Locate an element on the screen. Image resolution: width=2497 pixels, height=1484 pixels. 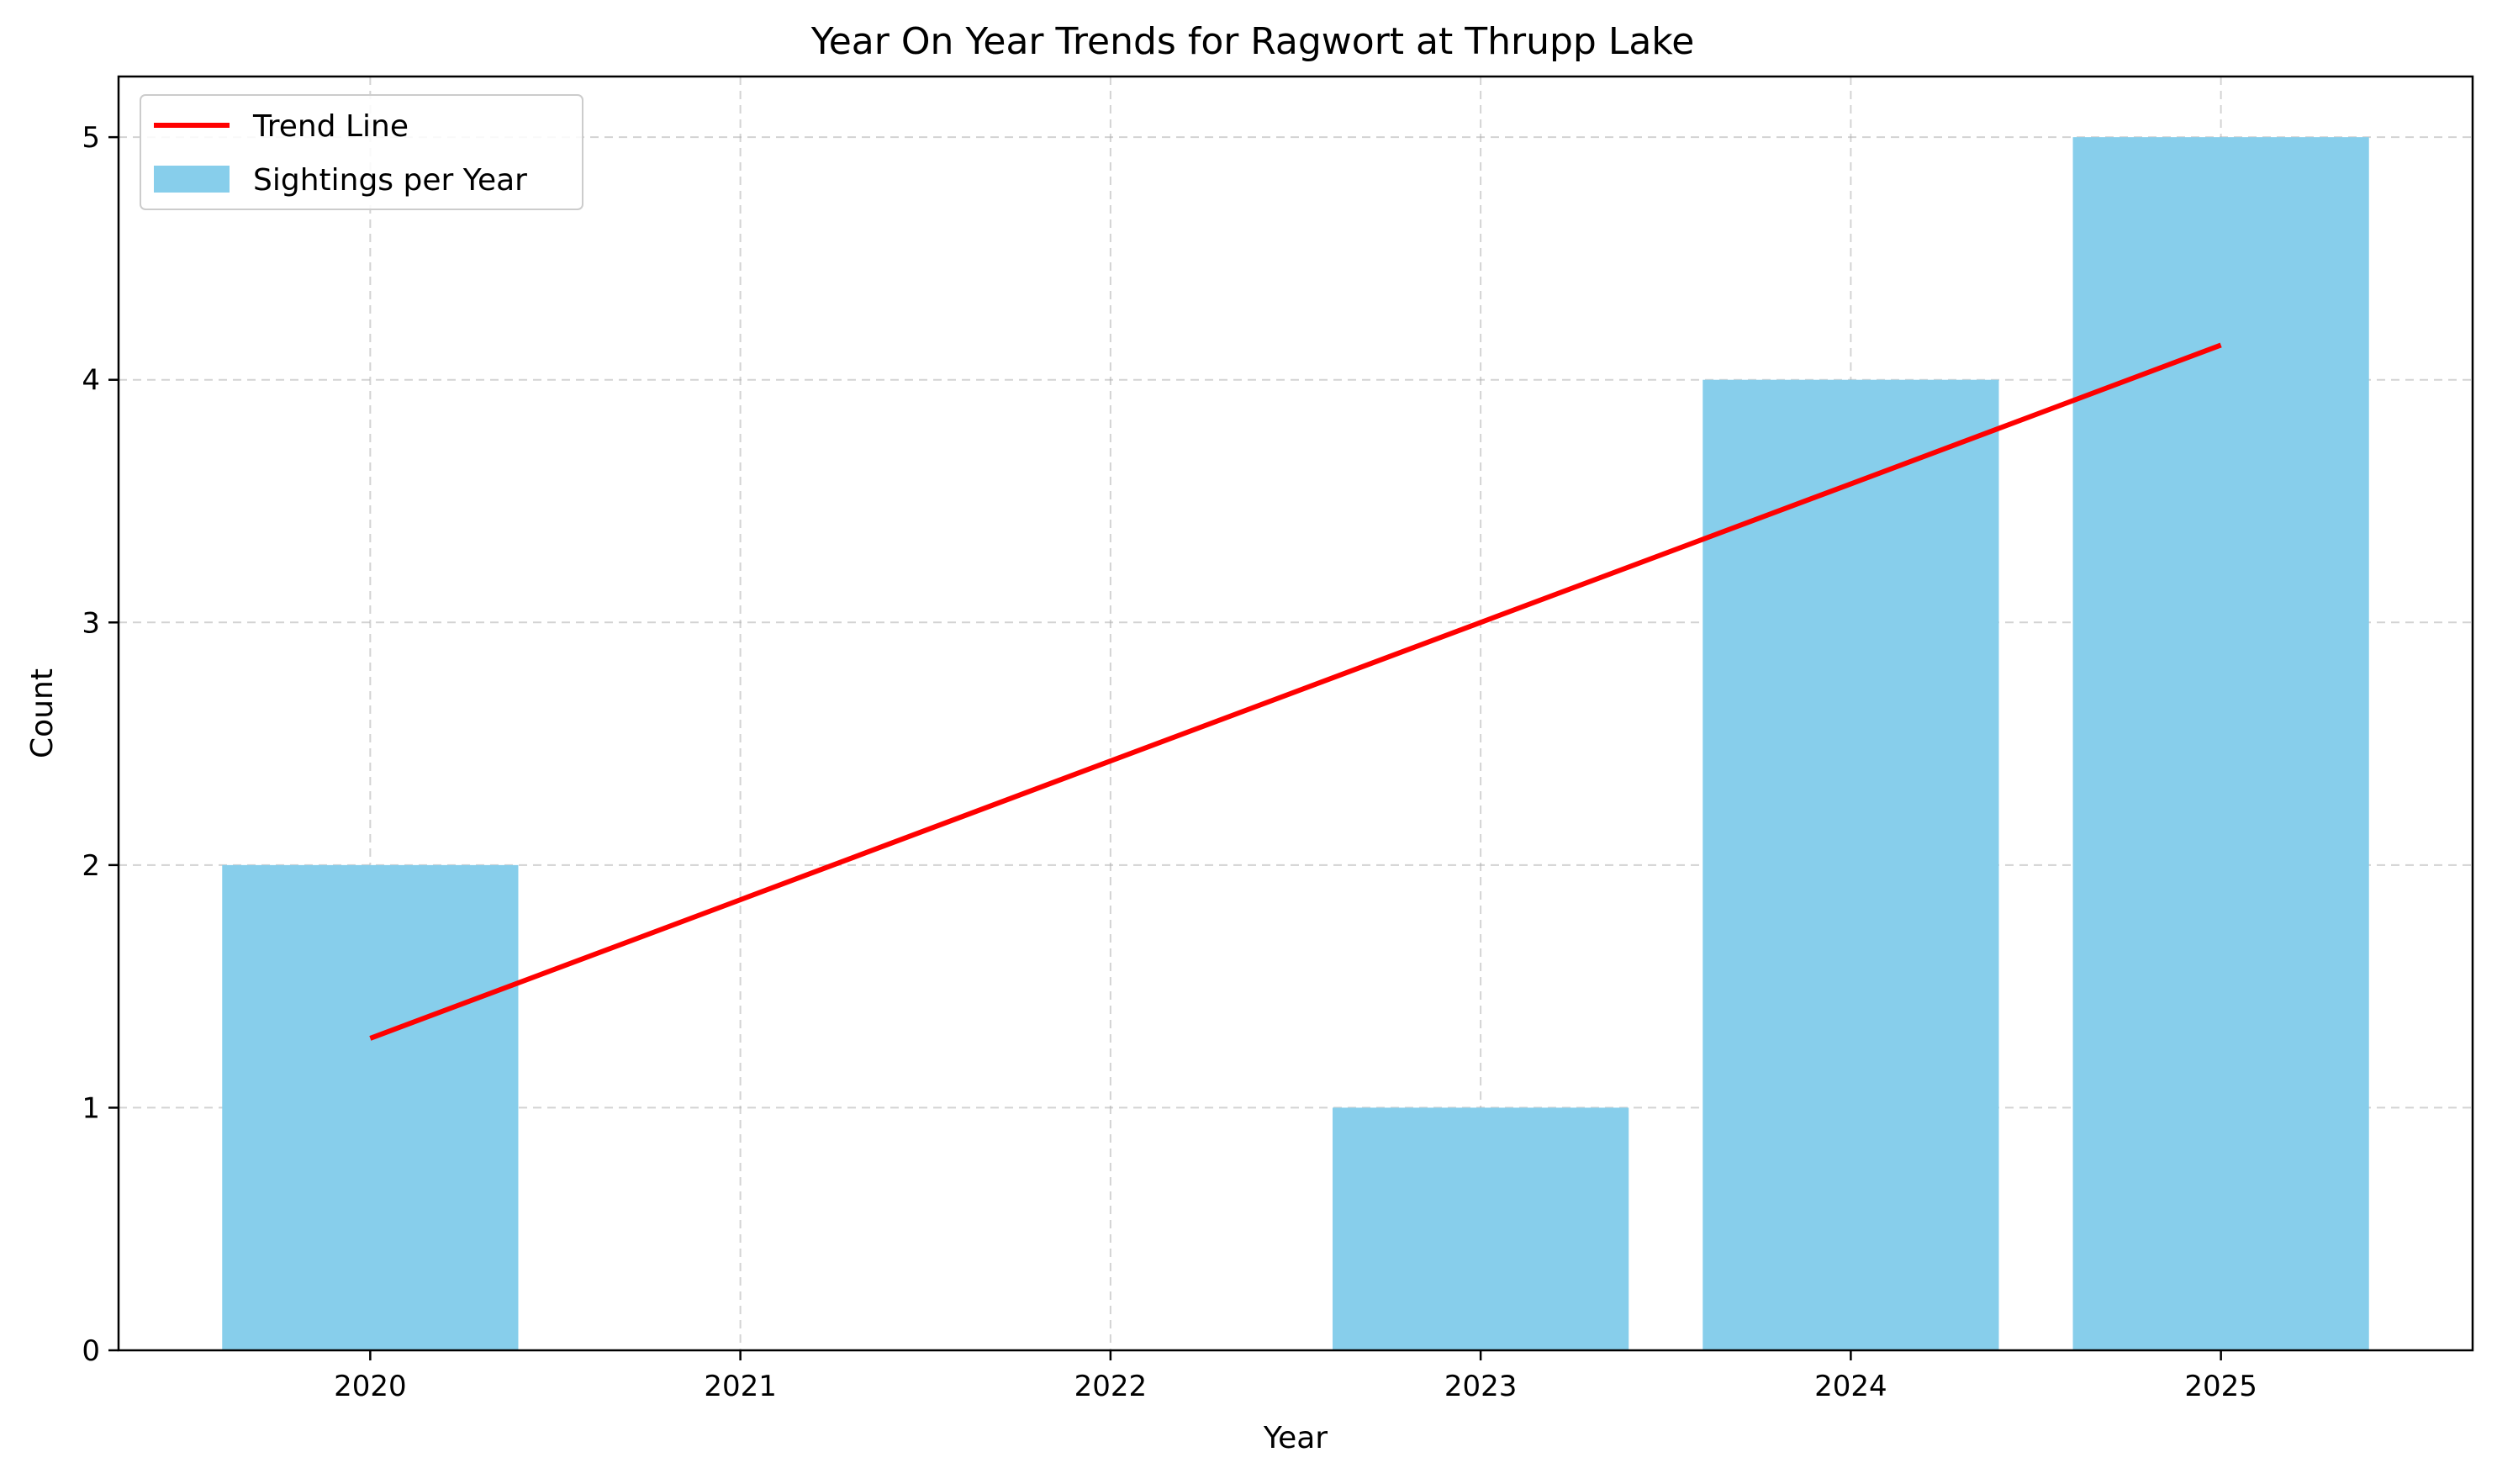
bar-2023 is located at coordinates (1481, 1228).